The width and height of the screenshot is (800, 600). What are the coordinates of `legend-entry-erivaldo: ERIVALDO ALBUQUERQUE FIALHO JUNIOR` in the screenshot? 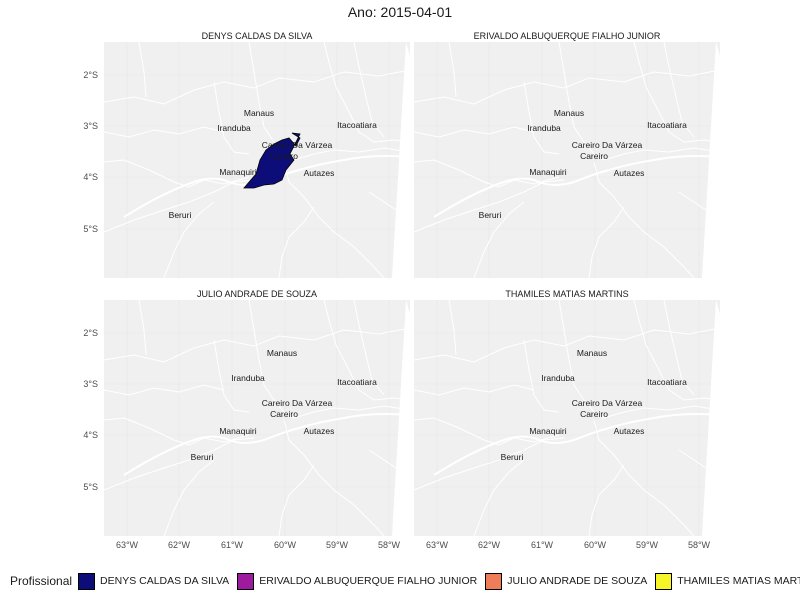 It's located at (357, 581).